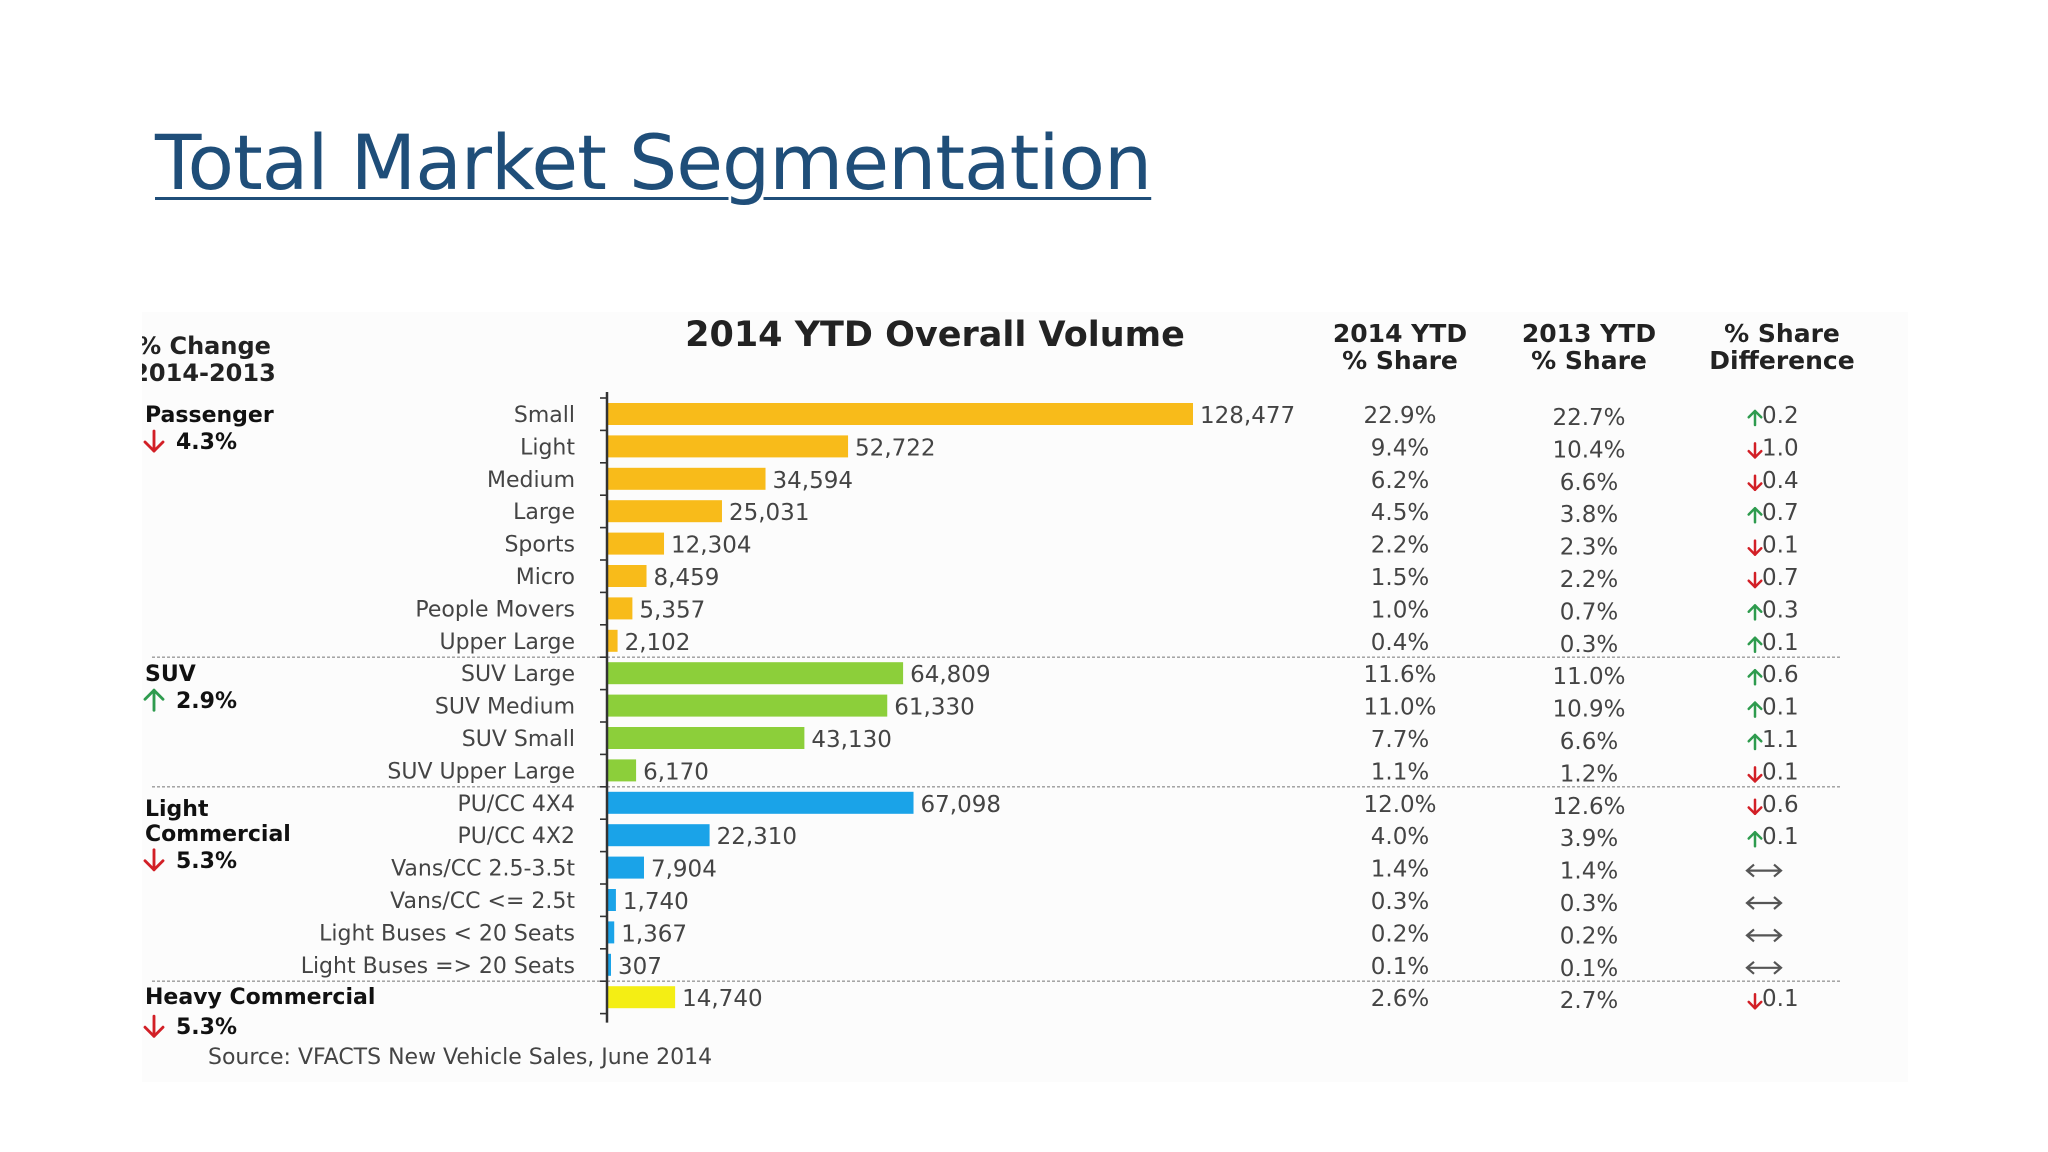 The image size is (2048, 1152). I want to click on group-change-arrow-1-up-icon, so click(154, 700).